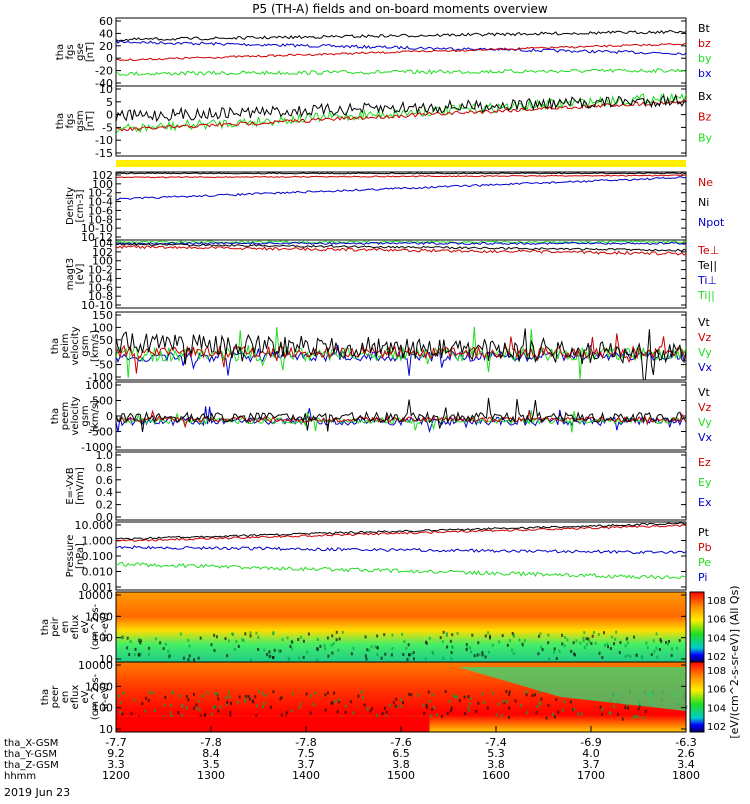 This screenshot has height=804, width=750. I want to click on y-tick-label: 0, so click(109, 352).